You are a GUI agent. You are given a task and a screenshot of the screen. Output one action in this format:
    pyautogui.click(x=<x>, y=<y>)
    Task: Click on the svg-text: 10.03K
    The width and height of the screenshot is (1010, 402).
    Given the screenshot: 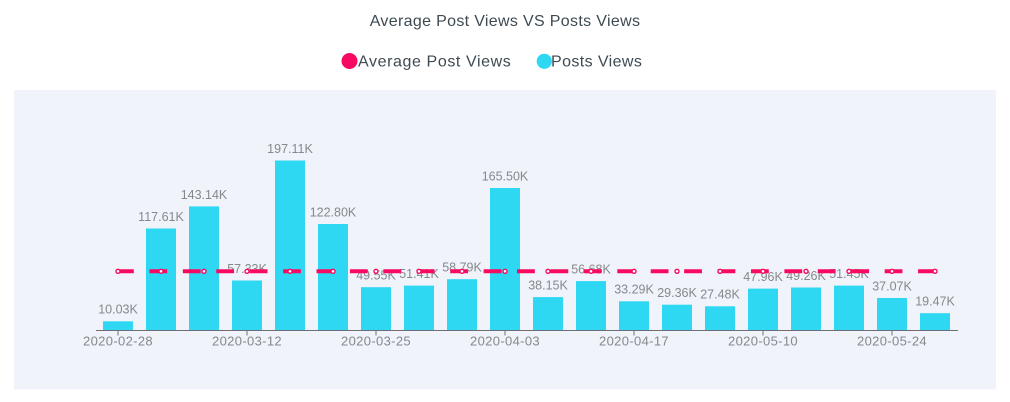 What is the action you would take?
    pyautogui.click(x=118, y=310)
    